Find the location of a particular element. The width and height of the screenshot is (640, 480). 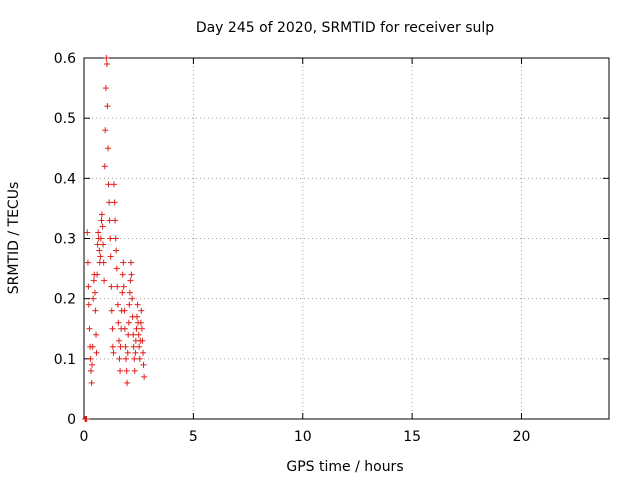

data-points is located at coordinates (115, 238).